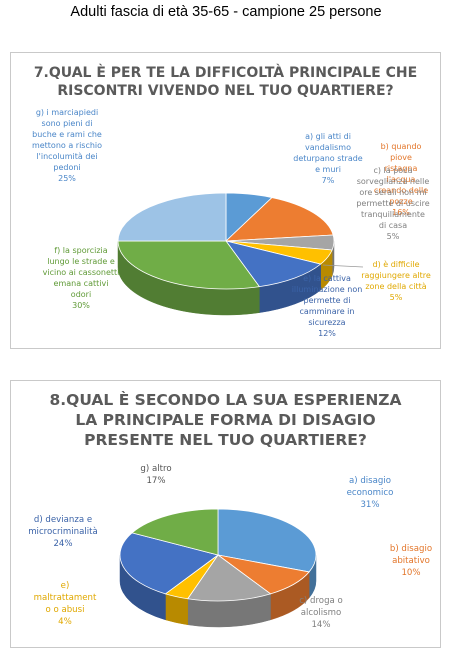 The width and height of the screenshot is (452, 652). I want to click on data-label-line: permette di, so click(327, 300).